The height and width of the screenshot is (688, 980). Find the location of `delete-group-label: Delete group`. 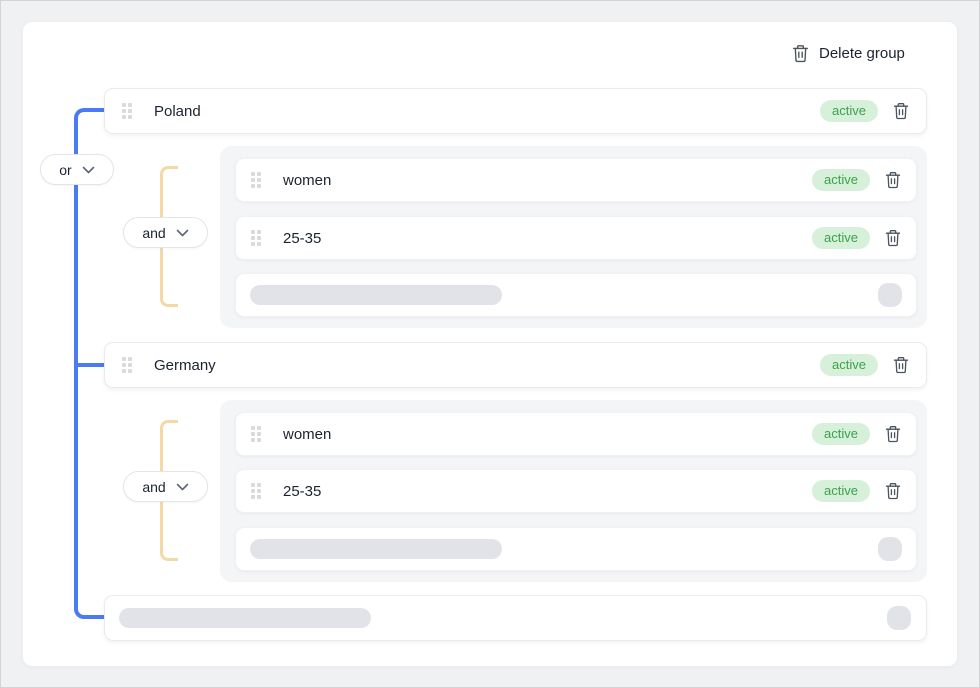

delete-group-label: Delete group is located at coordinates (862, 53).